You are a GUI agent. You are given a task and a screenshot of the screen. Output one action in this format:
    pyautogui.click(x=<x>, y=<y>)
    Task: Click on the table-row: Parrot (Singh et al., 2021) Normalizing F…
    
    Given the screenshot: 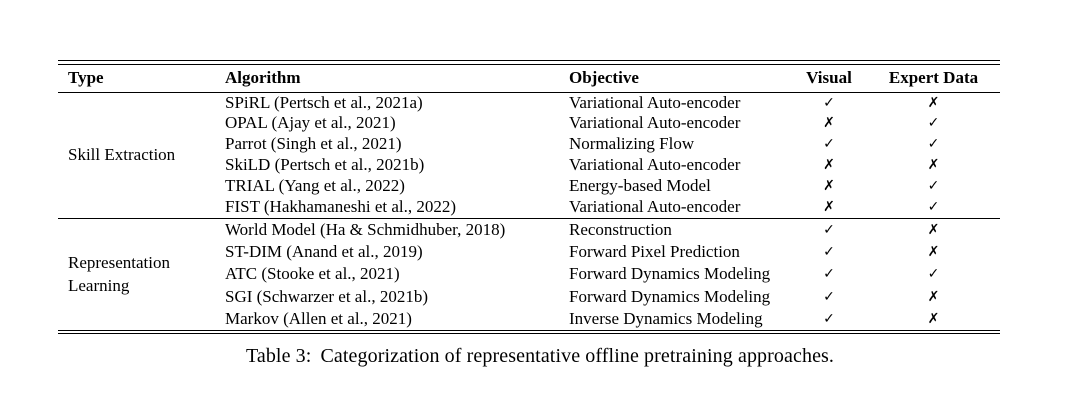 What is the action you would take?
    pyautogui.click(x=529, y=144)
    